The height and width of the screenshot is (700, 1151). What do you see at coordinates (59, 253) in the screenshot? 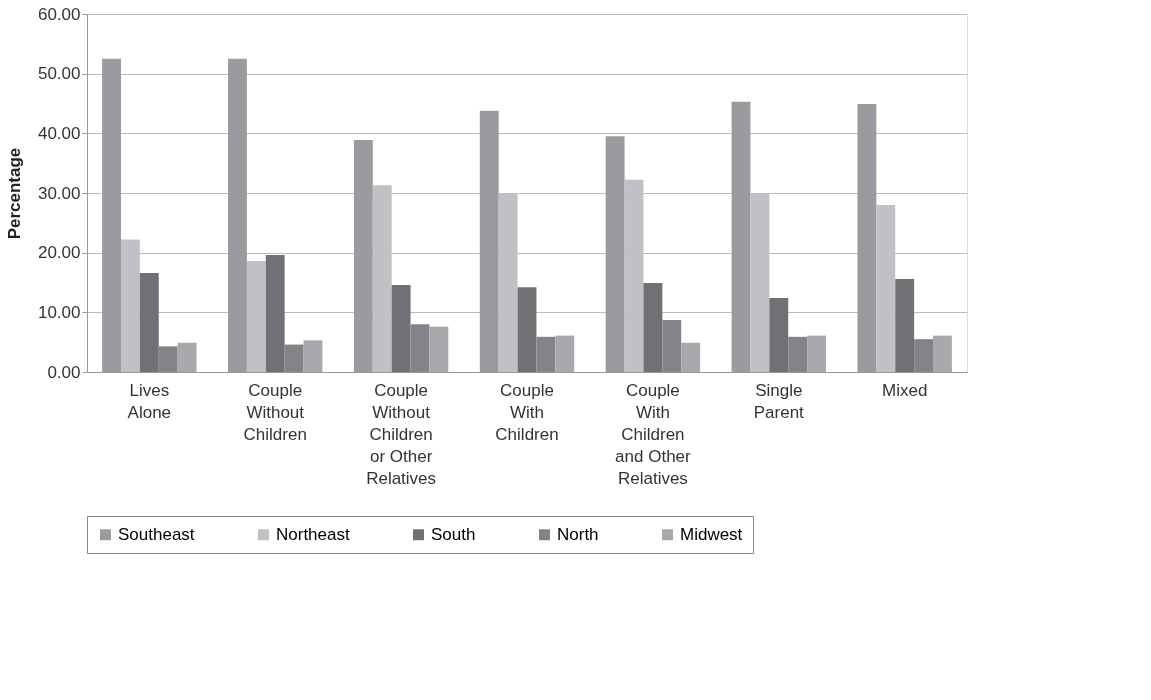
I see `y-tick-label: 20.00` at bounding box center [59, 253].